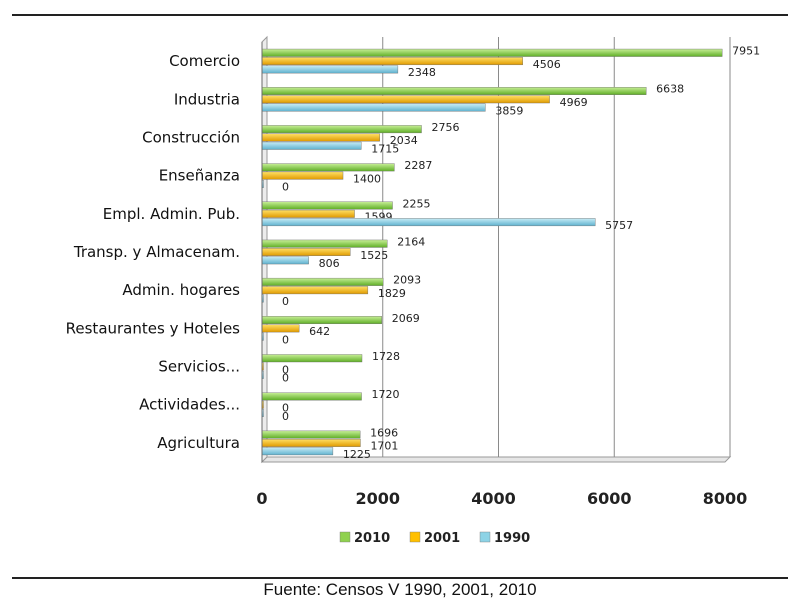 The image size is (800, 600). I want to click on category-label: Empl. Admin. Pub., so click(171, 214).